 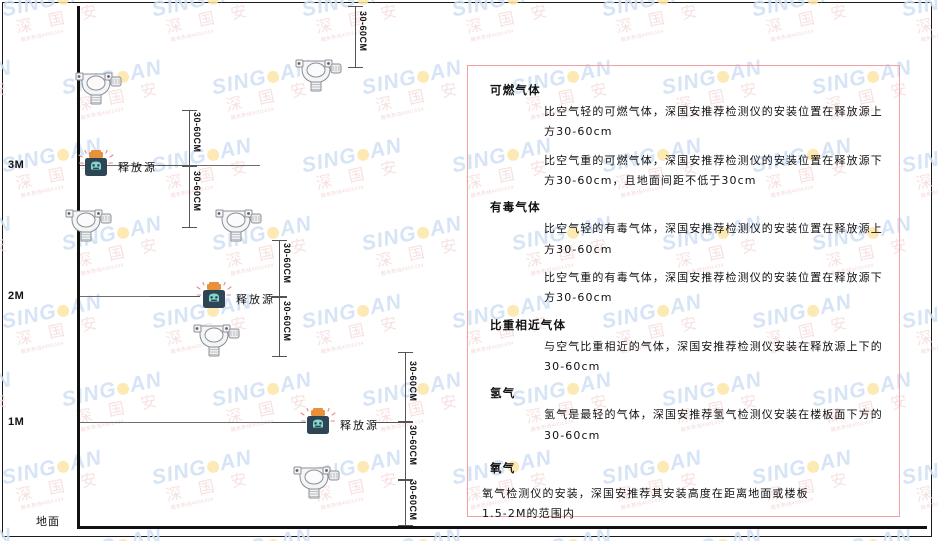 I want to click on level-line-2m, so click(x=139, y=296).